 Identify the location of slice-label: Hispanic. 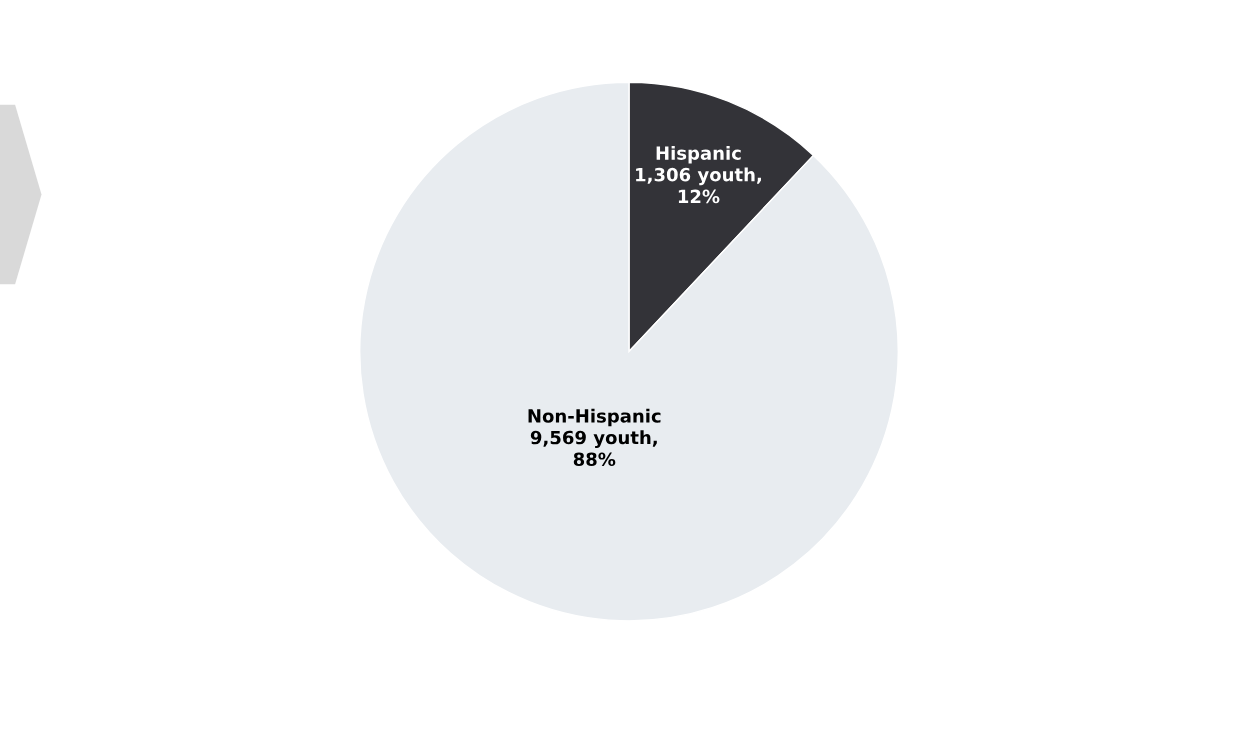
(698, 154).